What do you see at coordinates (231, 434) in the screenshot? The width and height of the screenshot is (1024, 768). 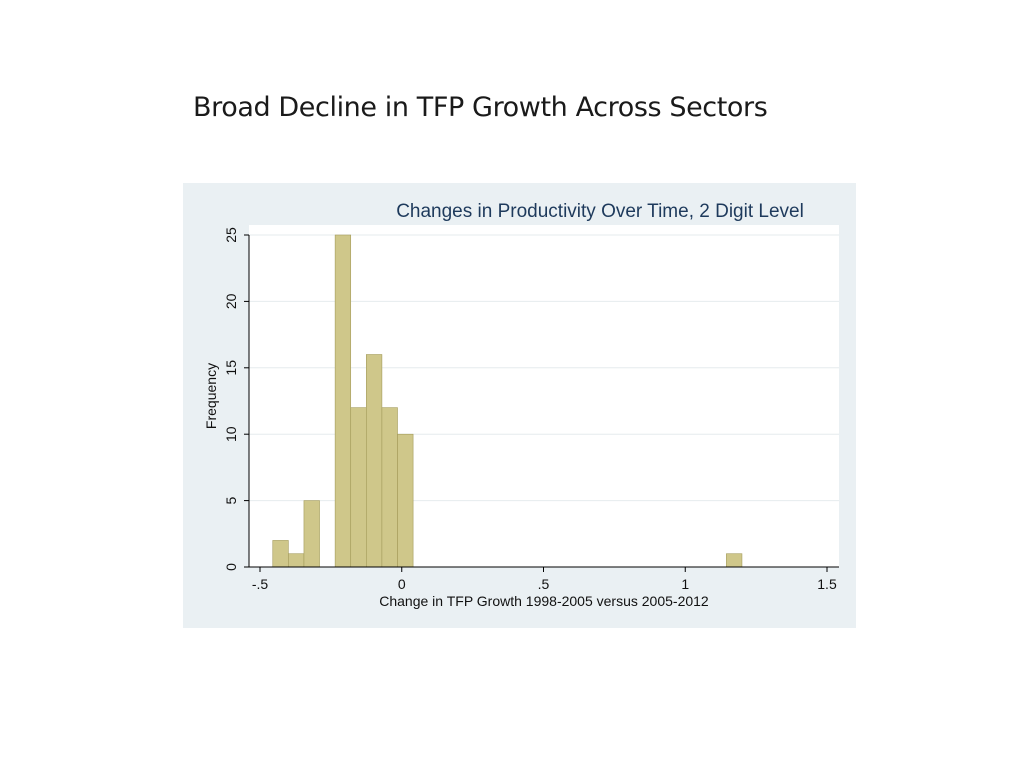 I see `y-tick-label: 10` at bounding box center [231, 434].